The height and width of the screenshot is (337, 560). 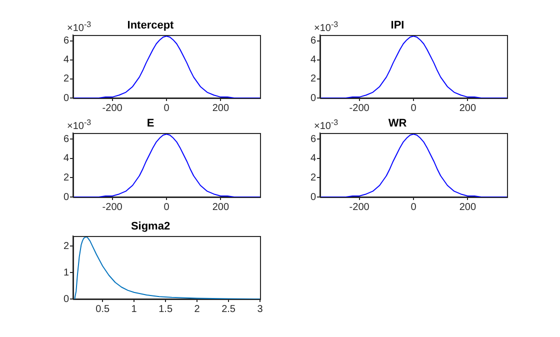 I want to click on chart-title: IPI, so click(x=397, y=26).